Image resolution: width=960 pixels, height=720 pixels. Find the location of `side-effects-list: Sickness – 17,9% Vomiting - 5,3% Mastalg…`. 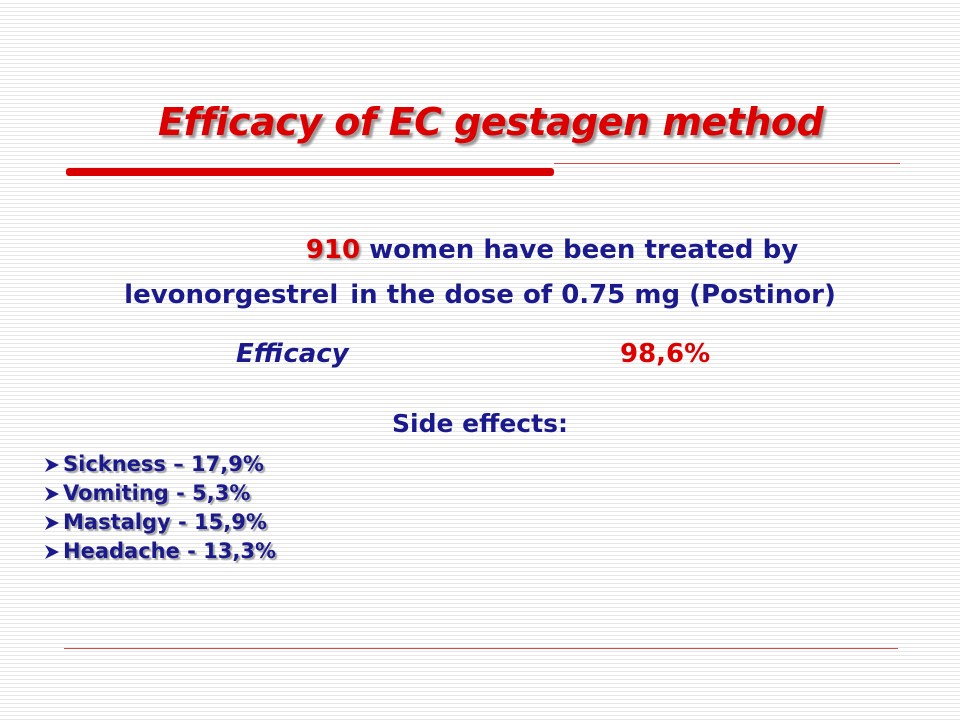

side-effects-list: Sickness – 17,9% Vomiting - 5,3% Mastalg… is located at coordinates (160, 508).